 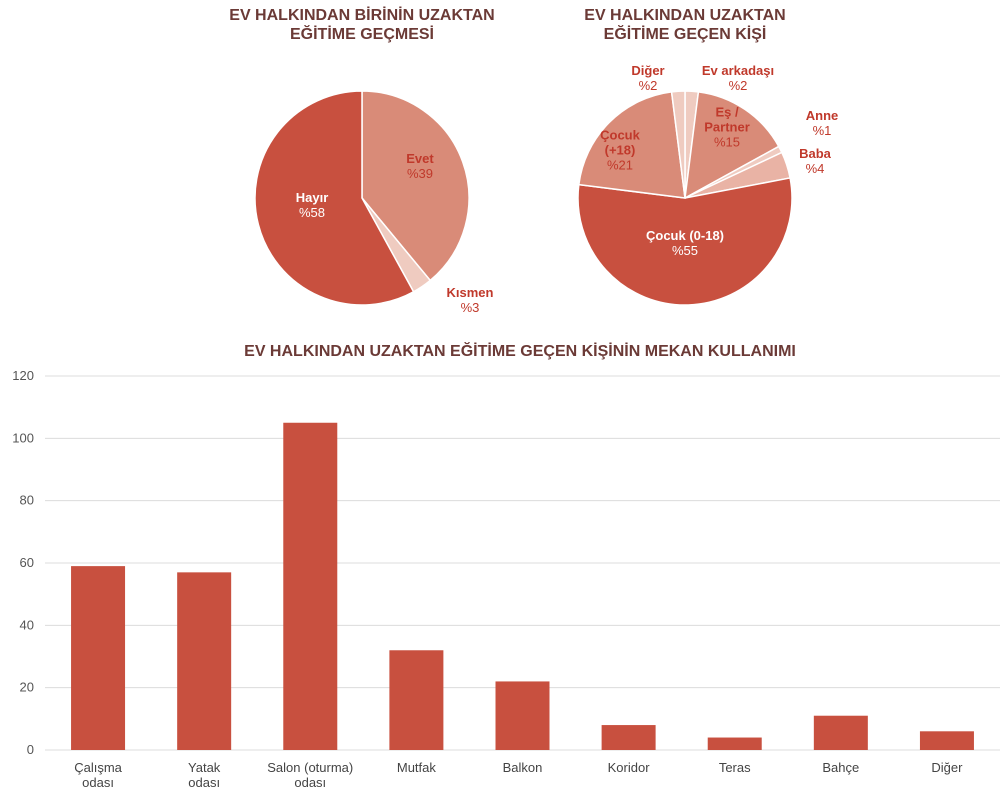 I want to click on slice-label: Eş / Partner %15, so click(x=727, y=127).